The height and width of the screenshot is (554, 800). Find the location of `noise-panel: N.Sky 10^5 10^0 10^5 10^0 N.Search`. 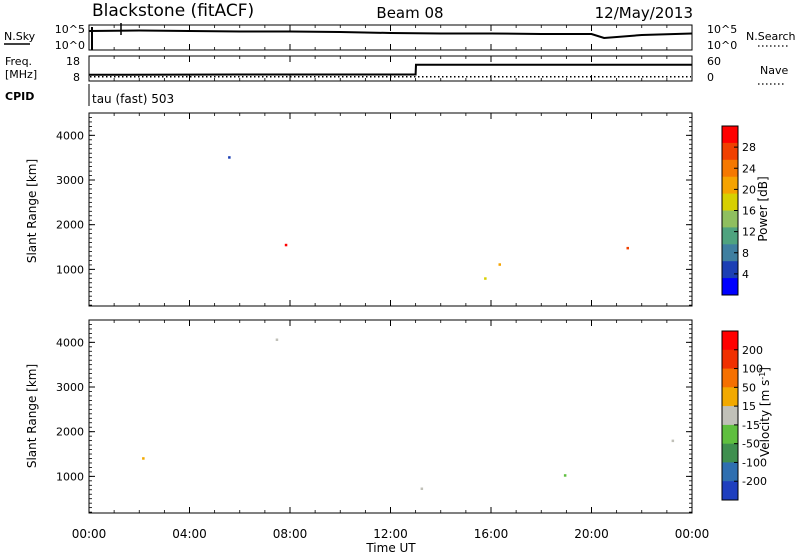

noise-panel: N.Sky 10^5 10^0 10^5 10^0 N.Search is located at coordinates (400, 37).